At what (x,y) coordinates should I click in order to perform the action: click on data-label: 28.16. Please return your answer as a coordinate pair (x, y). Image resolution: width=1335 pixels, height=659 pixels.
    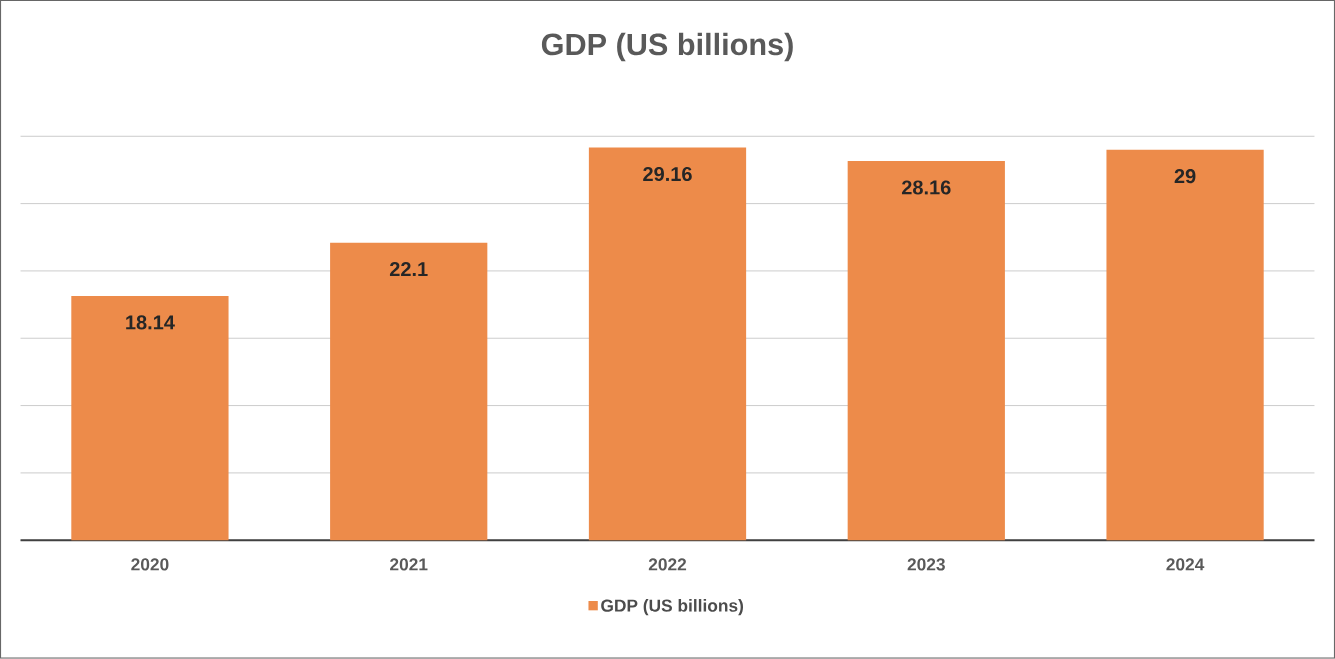
    Looking at the image, I should click on (926, 187).